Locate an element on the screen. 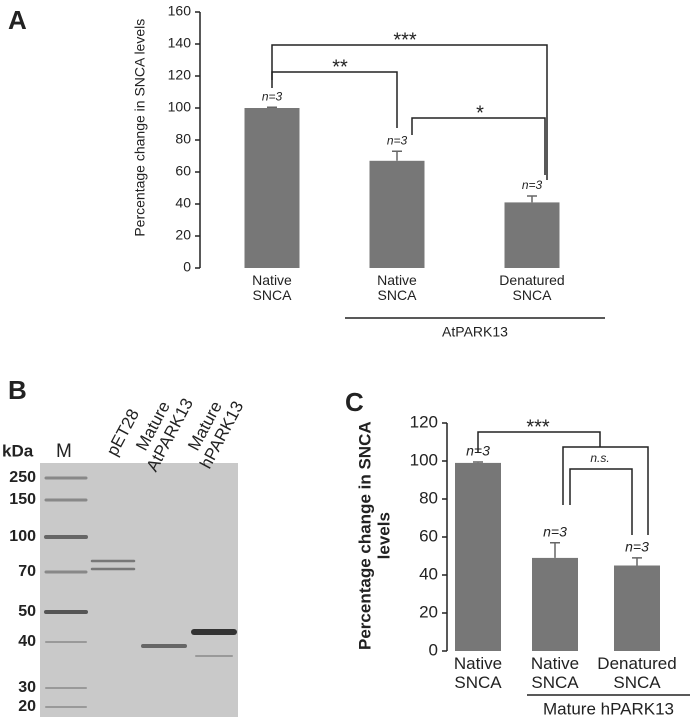 The height and width of the screenshot is (719, 693). significance-label: ** is located at coordinates (340, 67).